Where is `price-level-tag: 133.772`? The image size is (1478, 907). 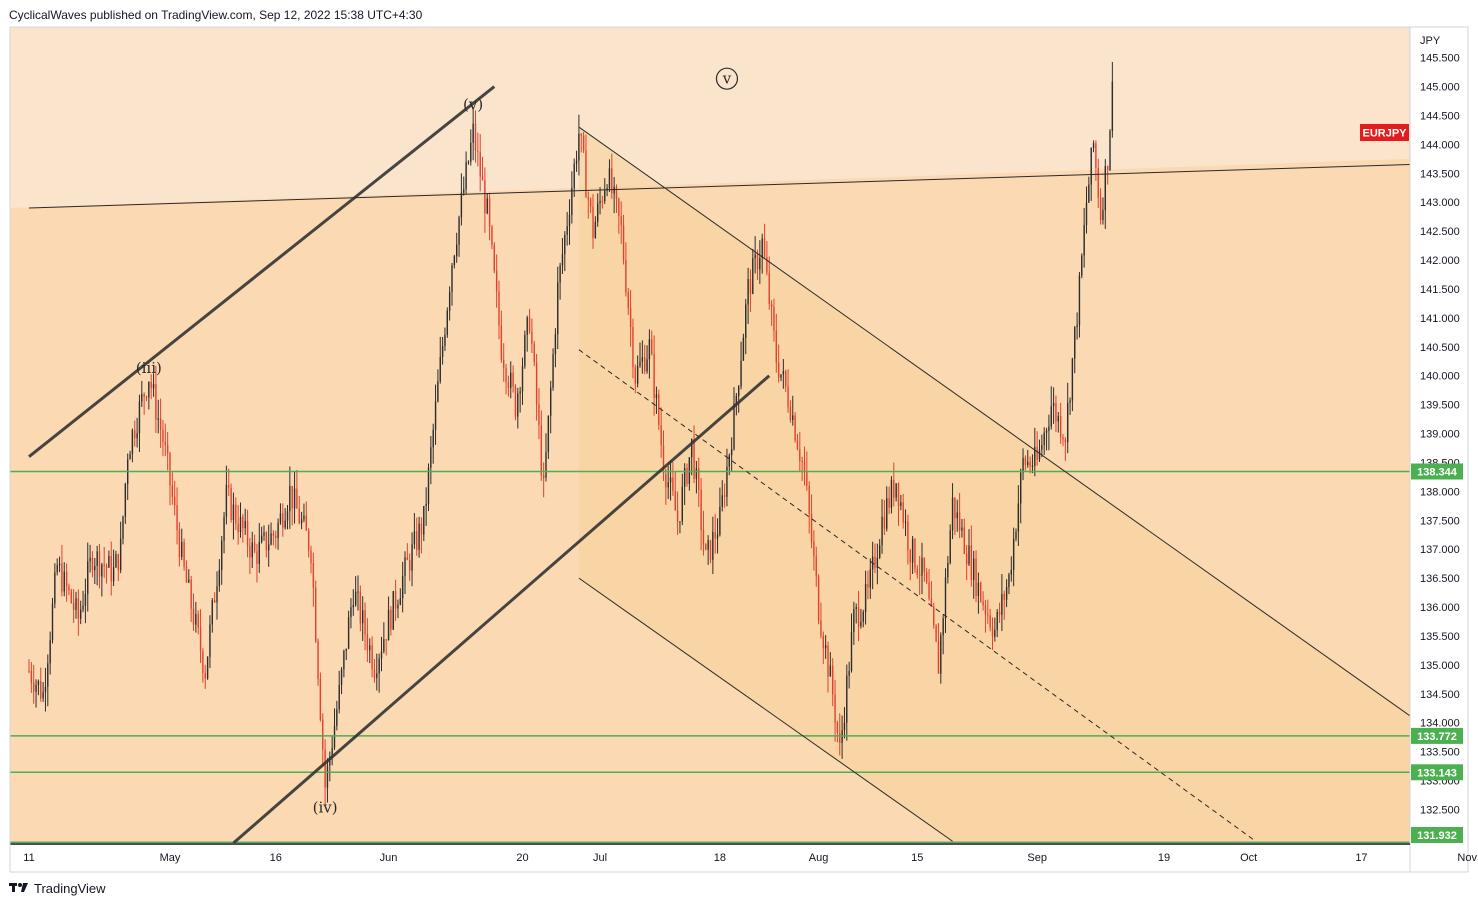 price-level-tag: 133.772 is located at coordinates (1437, 735).